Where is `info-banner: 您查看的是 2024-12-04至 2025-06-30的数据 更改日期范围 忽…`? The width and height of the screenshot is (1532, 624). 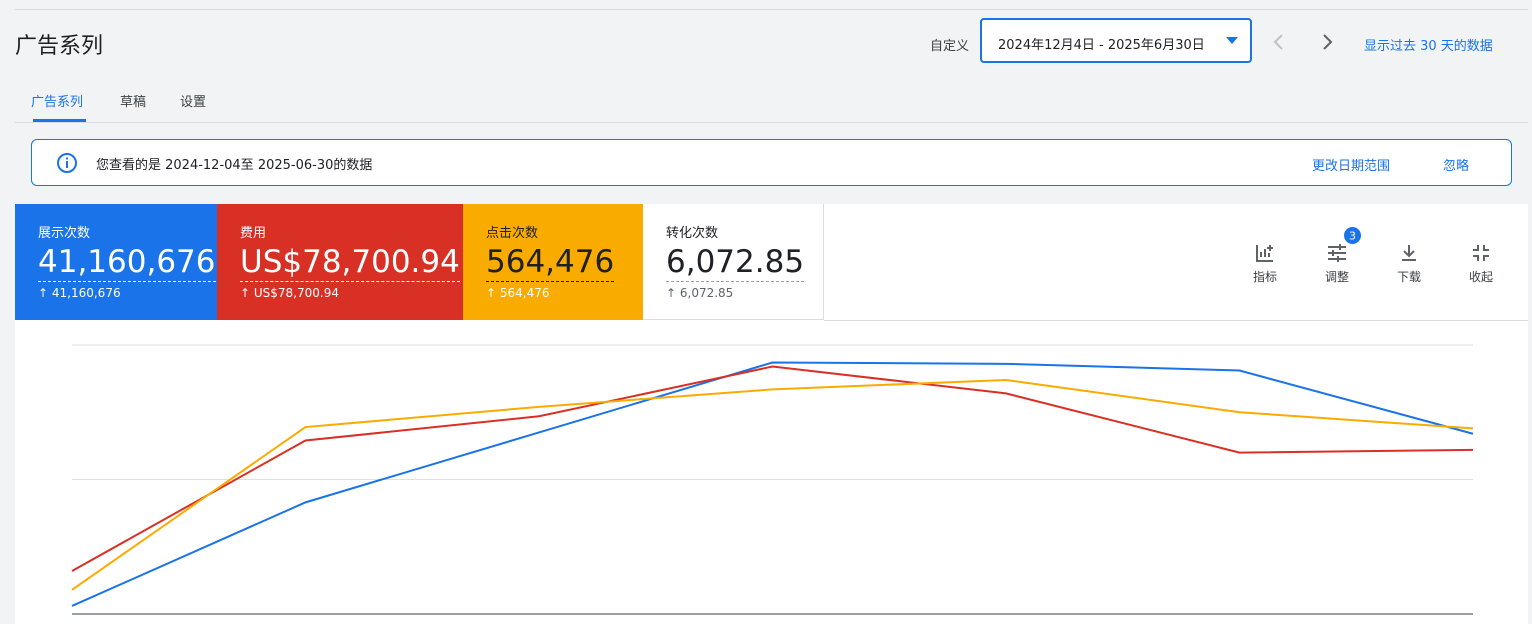 info-banner: 您查看的是 2024-12-04至 2025-06-30的数据 更改日期范围 忽… is located at coordinates (771, 162).